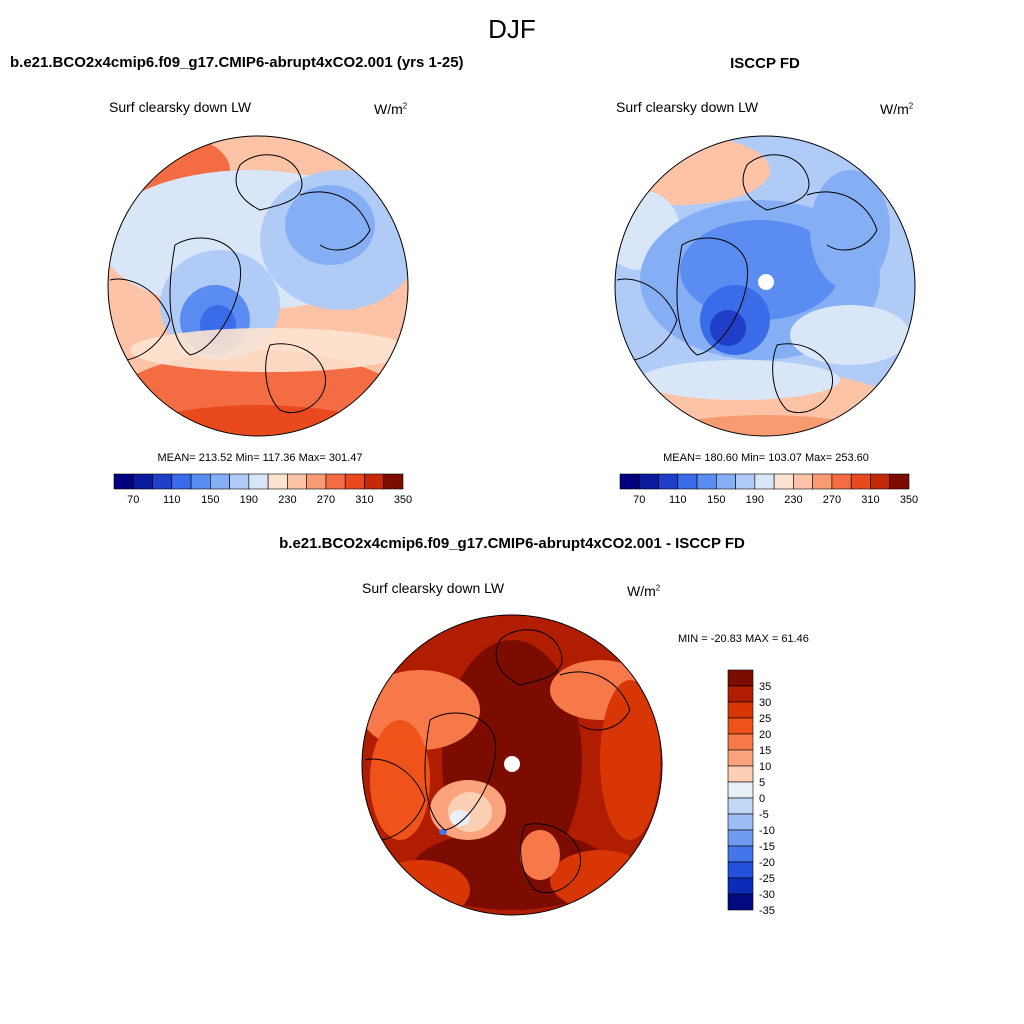 Image resolution: width=1024 pixels, height=1024 pixels. Describe the element at coordinates (133, 500) in the screenshot. I see `model-colorbar-tick-label: 70` at that location.